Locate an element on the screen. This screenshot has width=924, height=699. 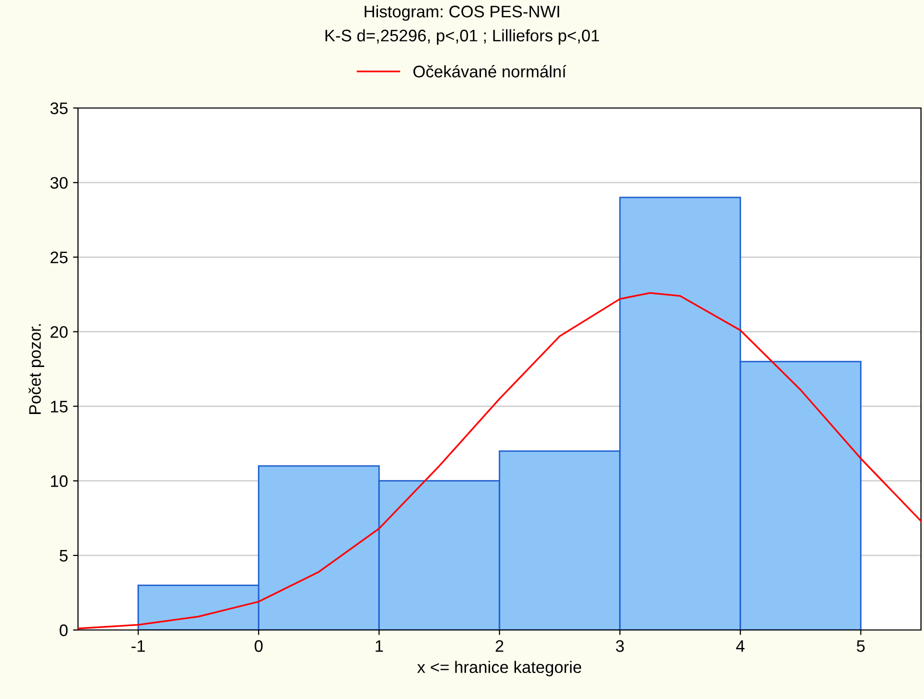
chart-subtitle: K-S d=,25296, p<,01 ; Lilliefors p<,01 is located at coordinates (463, 37).